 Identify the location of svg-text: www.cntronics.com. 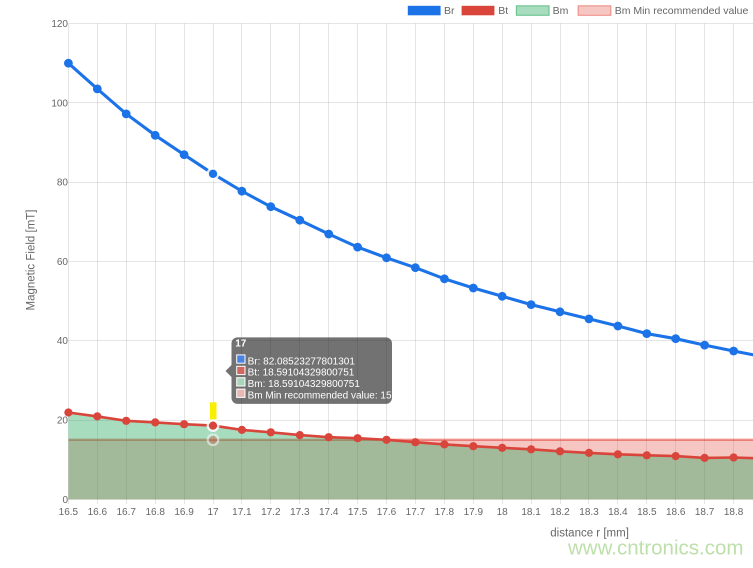
(655, 548).